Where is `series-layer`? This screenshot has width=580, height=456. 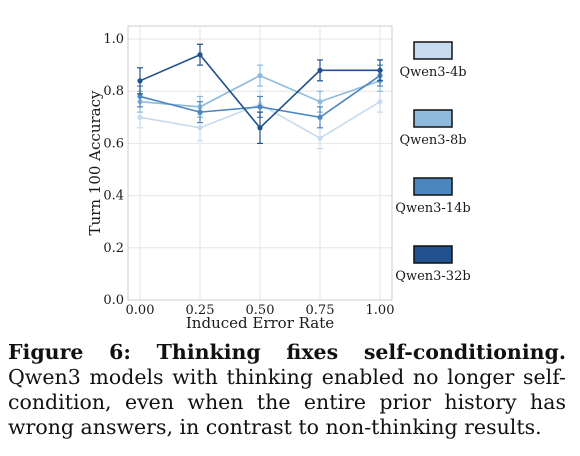 series-layer is located at coordinates (260, 96).